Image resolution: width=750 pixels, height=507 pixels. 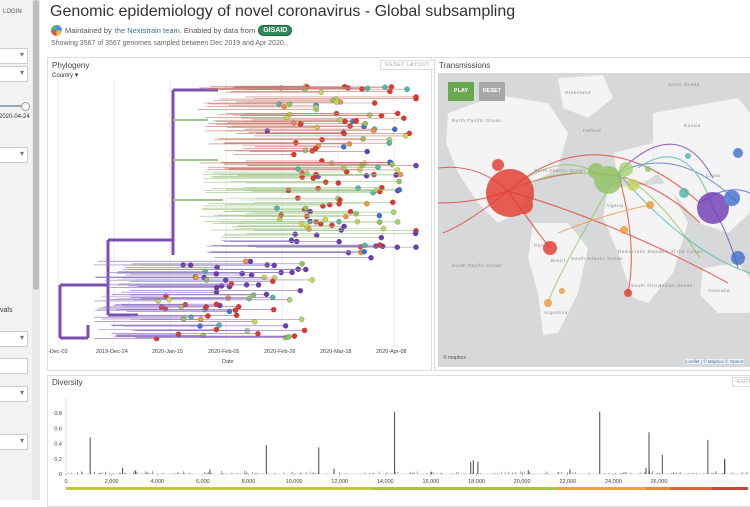 What do you see at coordinates (12, 12) in the screenshot?
I see `login-link: LOGIN` at bounding box center [12, 12].